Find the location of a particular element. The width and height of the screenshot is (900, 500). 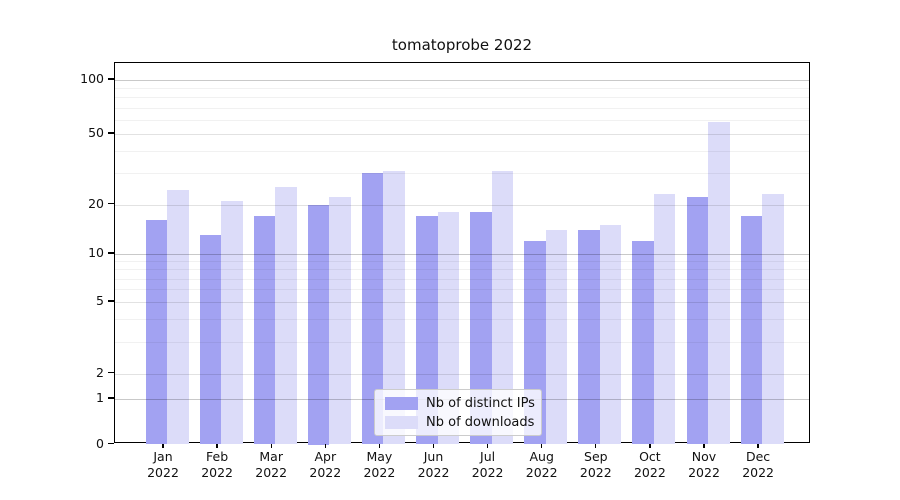

legend-item-distinct-ips: Nb of distinct IPs is located at coordinates (463, 403).